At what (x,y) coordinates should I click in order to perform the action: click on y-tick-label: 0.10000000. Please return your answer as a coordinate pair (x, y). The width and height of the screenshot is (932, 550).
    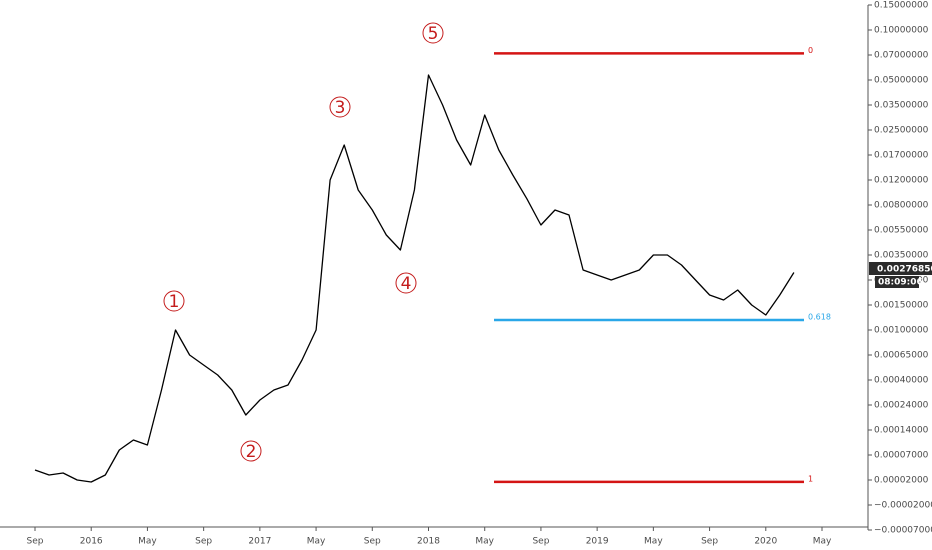
    Looking at the image, I should click on (901, 31).